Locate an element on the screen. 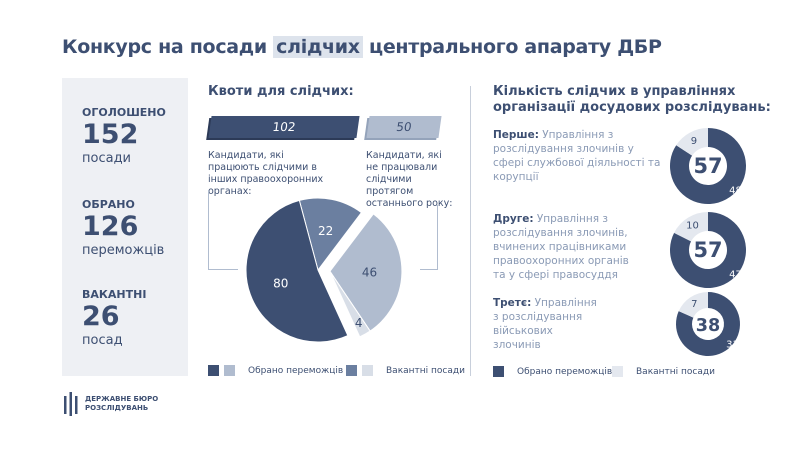 This screenshot has height=450, width=800. heading-line: організації досудових розслідувань: is located at coordinates (632, 107).